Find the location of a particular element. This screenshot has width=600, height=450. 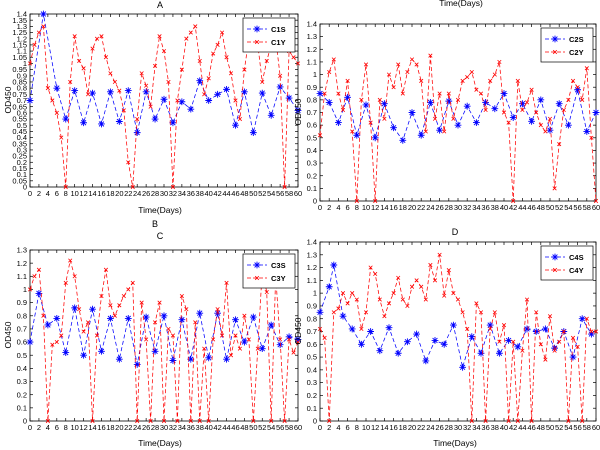

y-tick-label: 0.65 is located at coordinates (19, 106).